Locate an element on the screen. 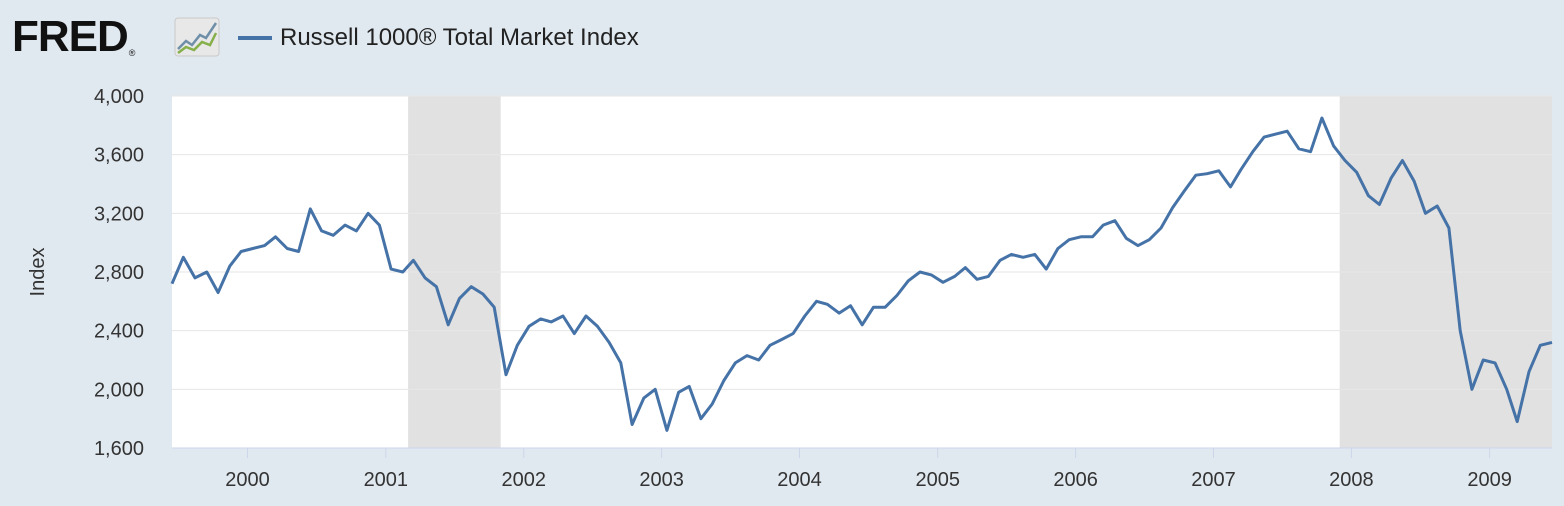  line-graph-icon is located at coordinates (197, 37).